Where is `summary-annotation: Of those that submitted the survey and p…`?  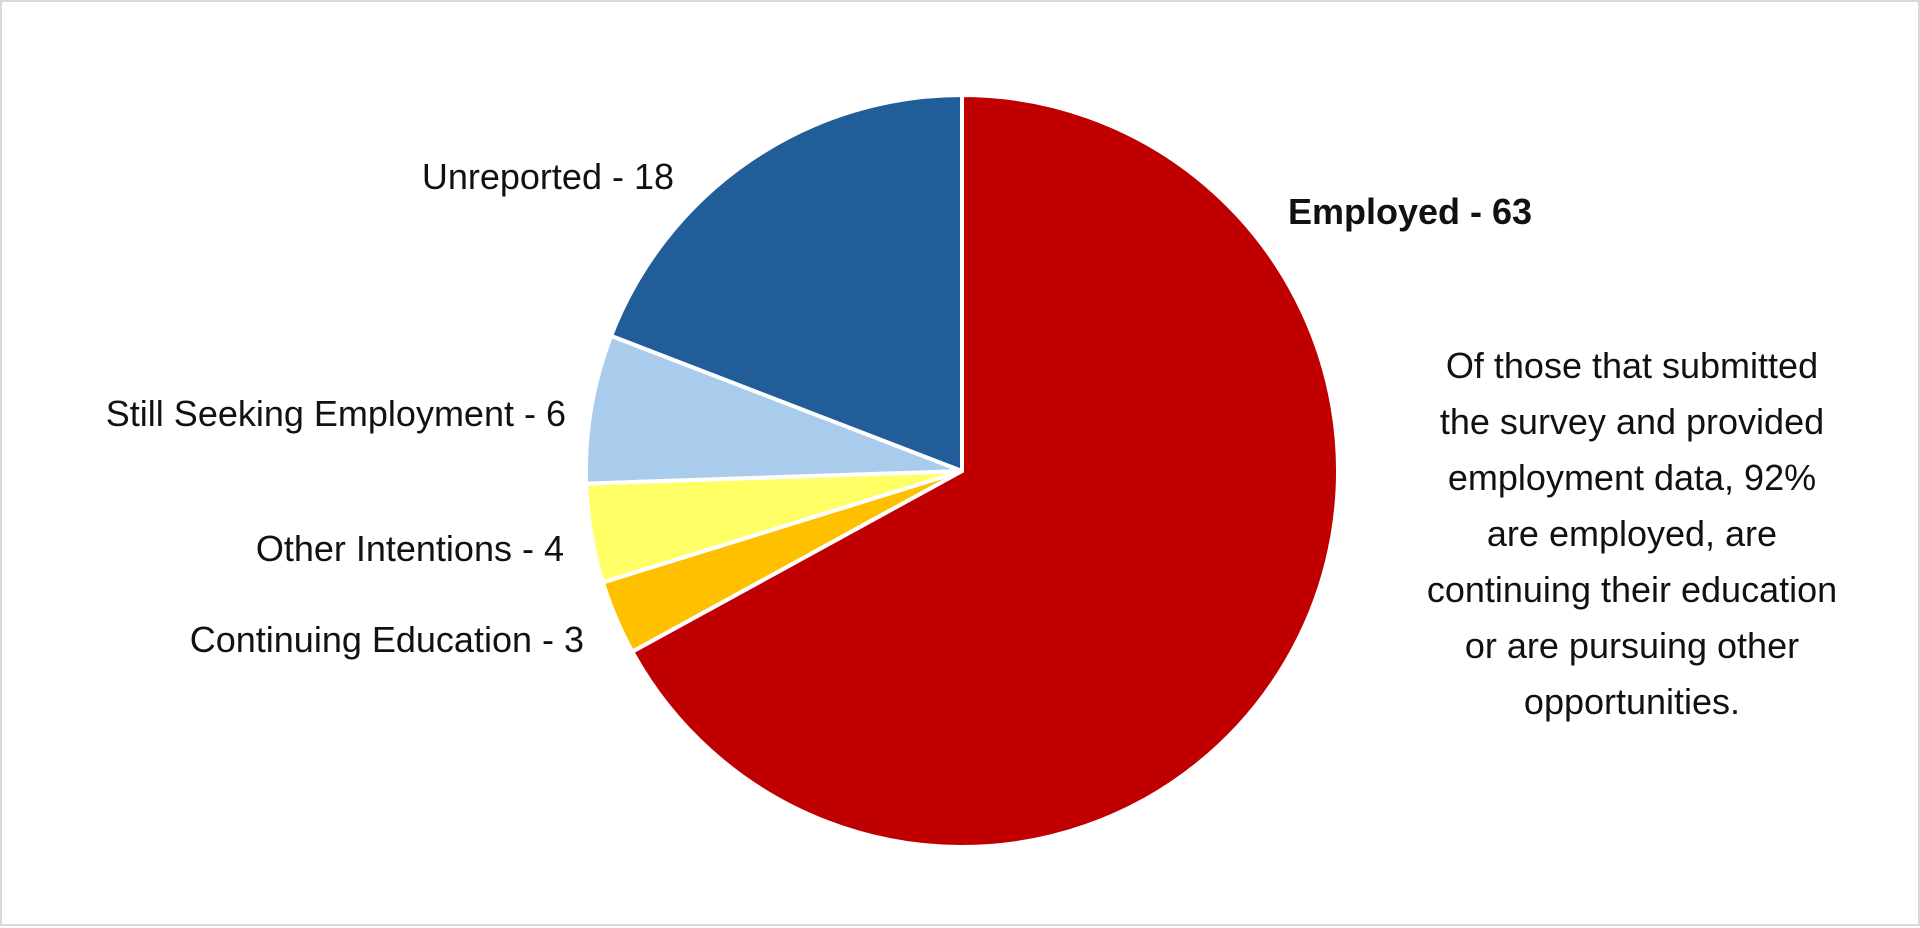 summary-annotation: Of those that submitted the survey and p… is located at coordinates (1632, 534).